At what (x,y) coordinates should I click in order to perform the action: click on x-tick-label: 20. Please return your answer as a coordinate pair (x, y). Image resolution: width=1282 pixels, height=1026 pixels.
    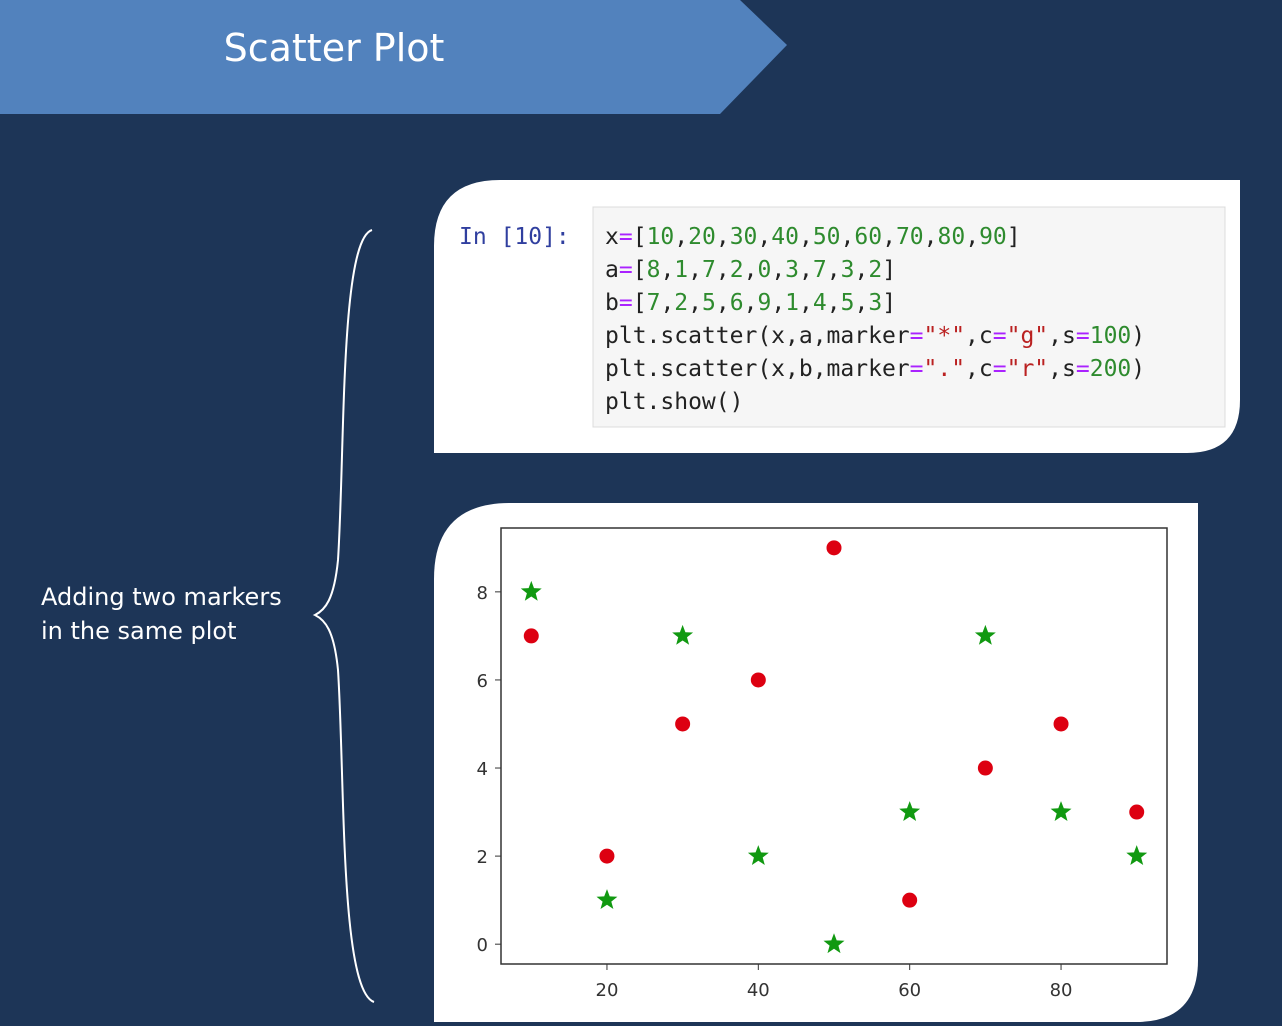
    Looking at the image, I should click on (607, 990).